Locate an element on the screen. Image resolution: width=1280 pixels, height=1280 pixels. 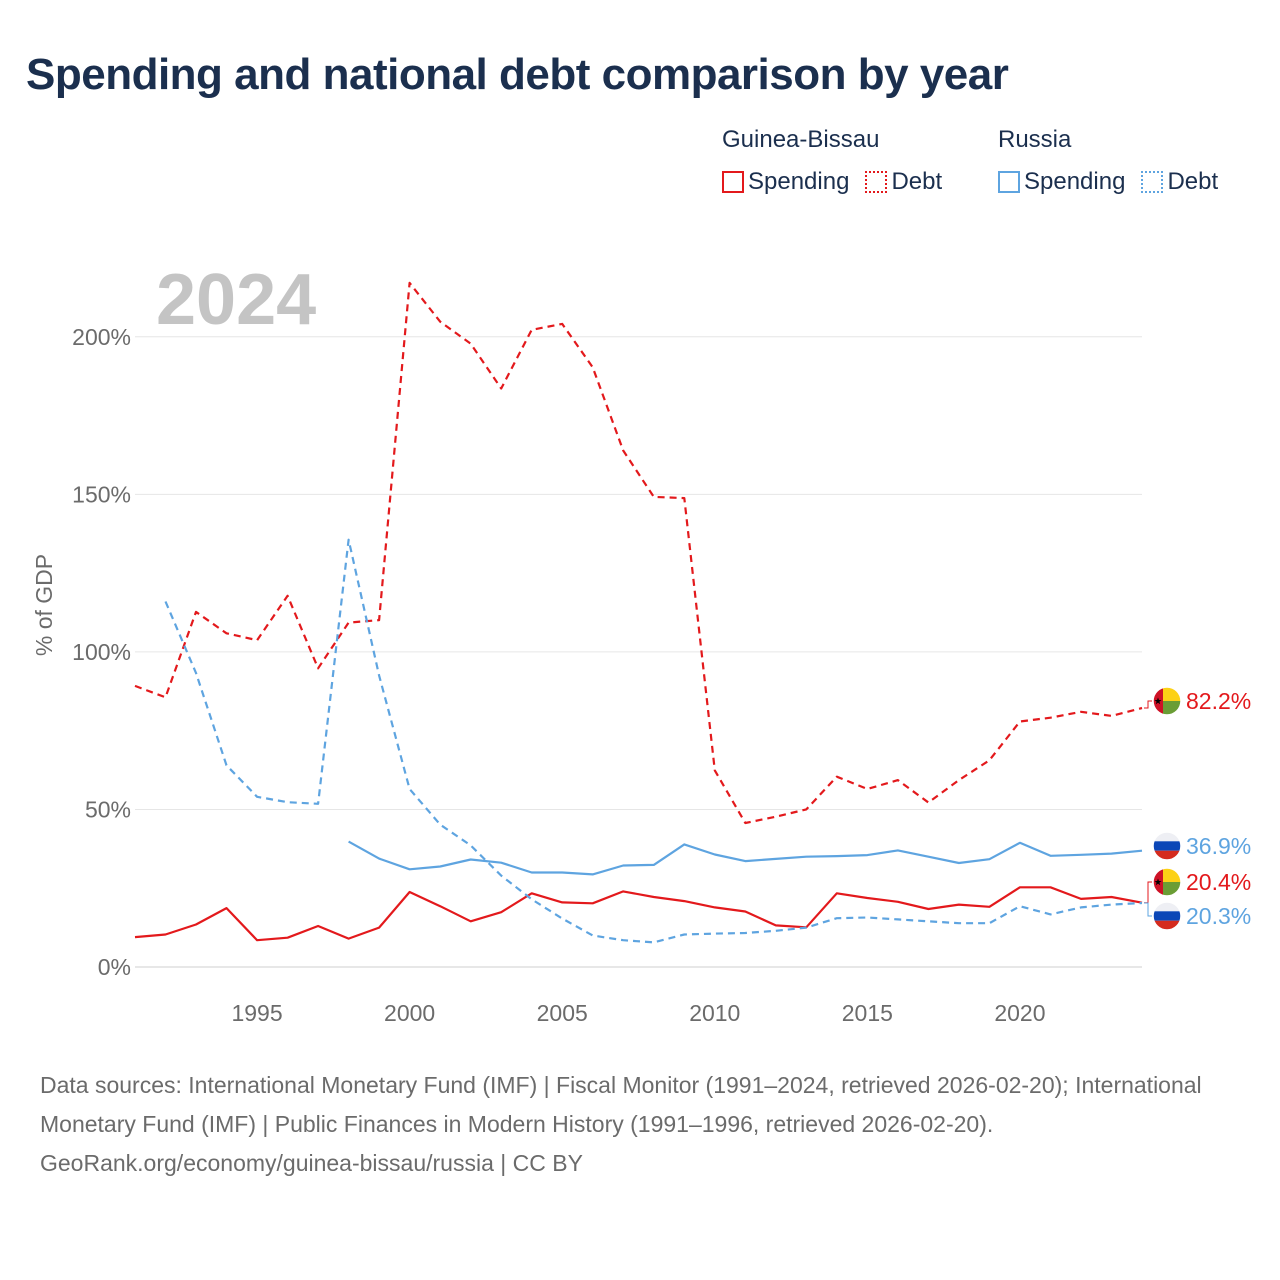
legend-group-guinea-bissau: Guinea-Bissau Spending Debt is located at coordinates (832, 161).